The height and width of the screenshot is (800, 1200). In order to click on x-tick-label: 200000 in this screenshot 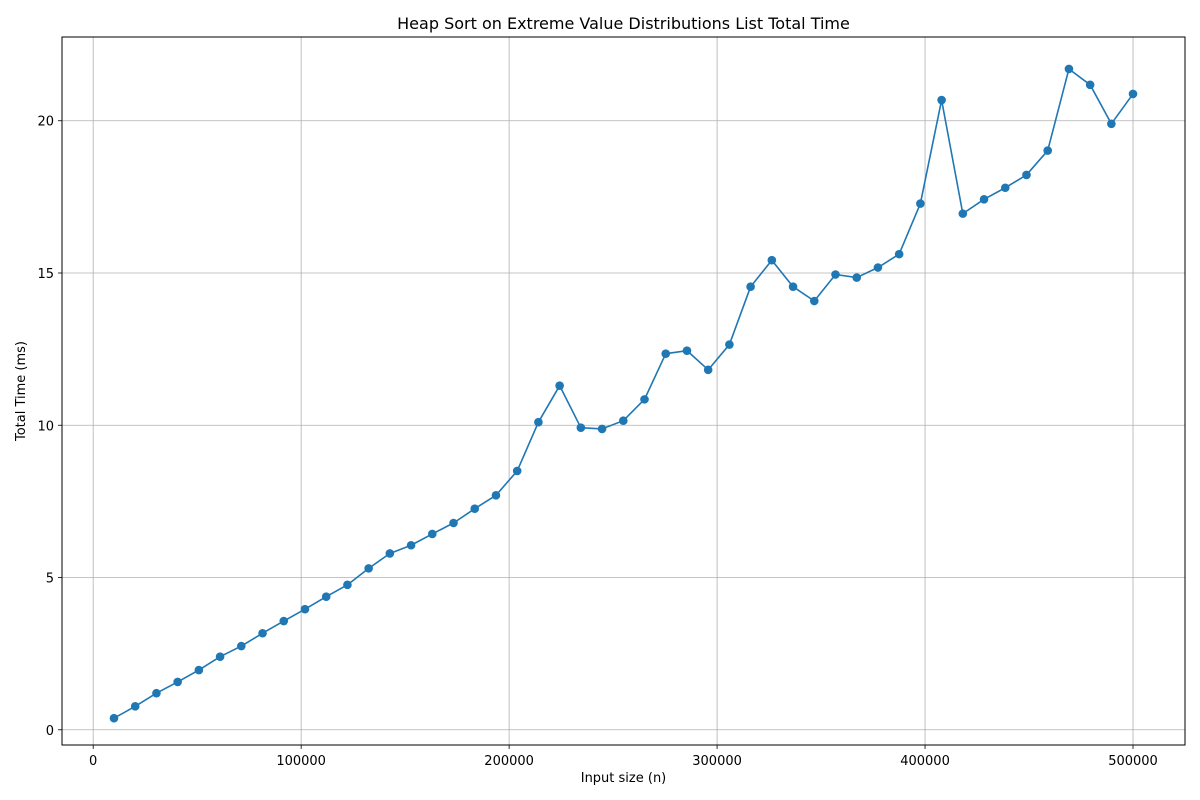, I will do `click(509, 761)`.